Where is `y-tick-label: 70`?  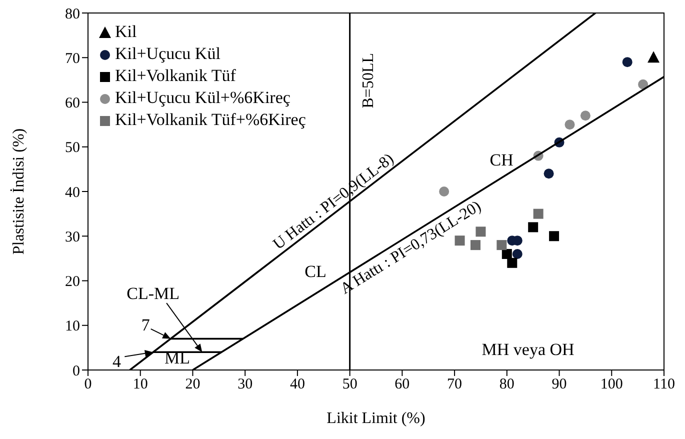 y-tick-label: 70 is located at coordinates (72, 58).